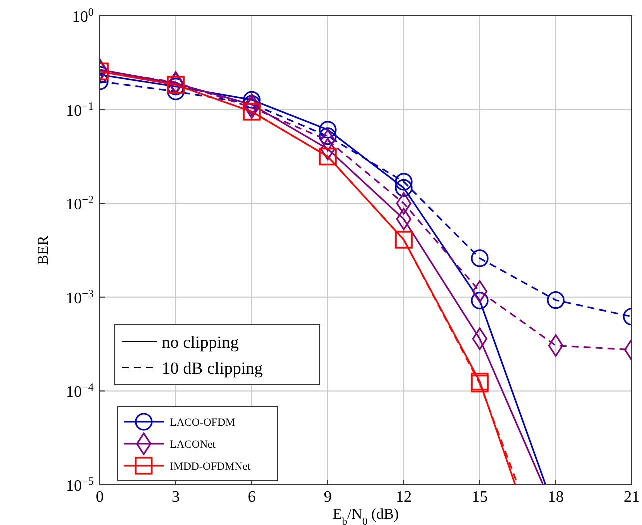  I want to click on x-tick-label: 9, so click(328, 497).